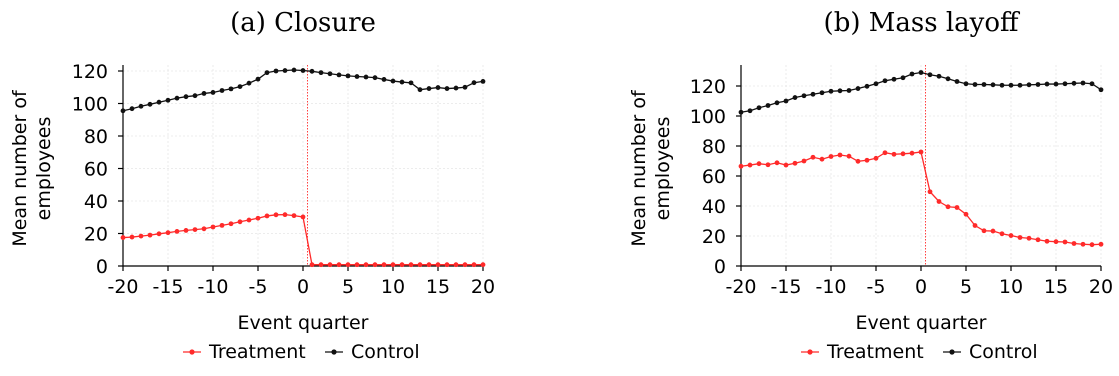  Describe the element at coordinates (303, 23) in the screenshot. I see `chart-title: (a) Closure` at that location.